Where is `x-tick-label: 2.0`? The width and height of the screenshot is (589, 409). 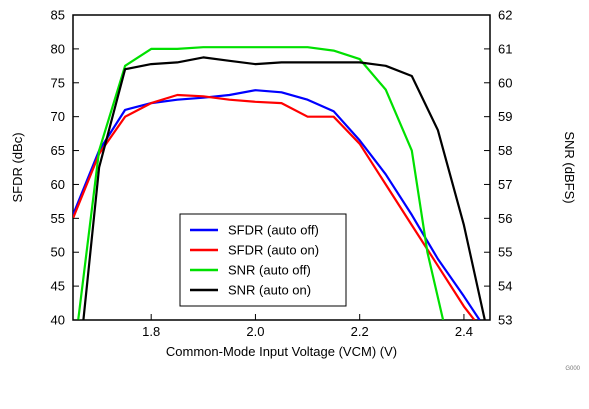
x-tick-label: 2.0 is located at coordinates (255, 331).